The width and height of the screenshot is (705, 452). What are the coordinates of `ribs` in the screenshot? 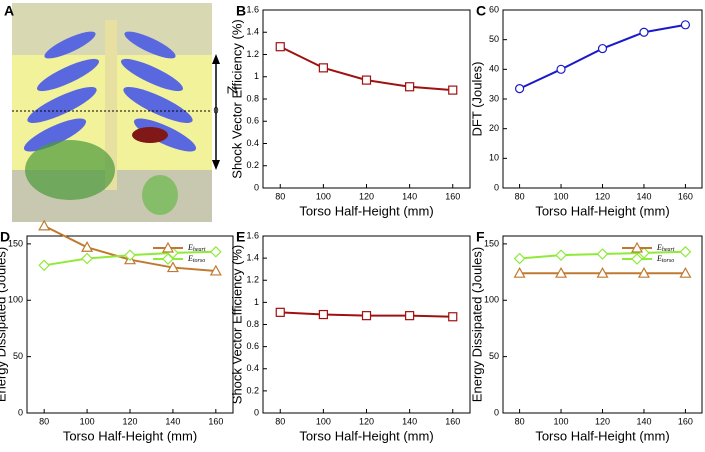 It's located at (110, 91).